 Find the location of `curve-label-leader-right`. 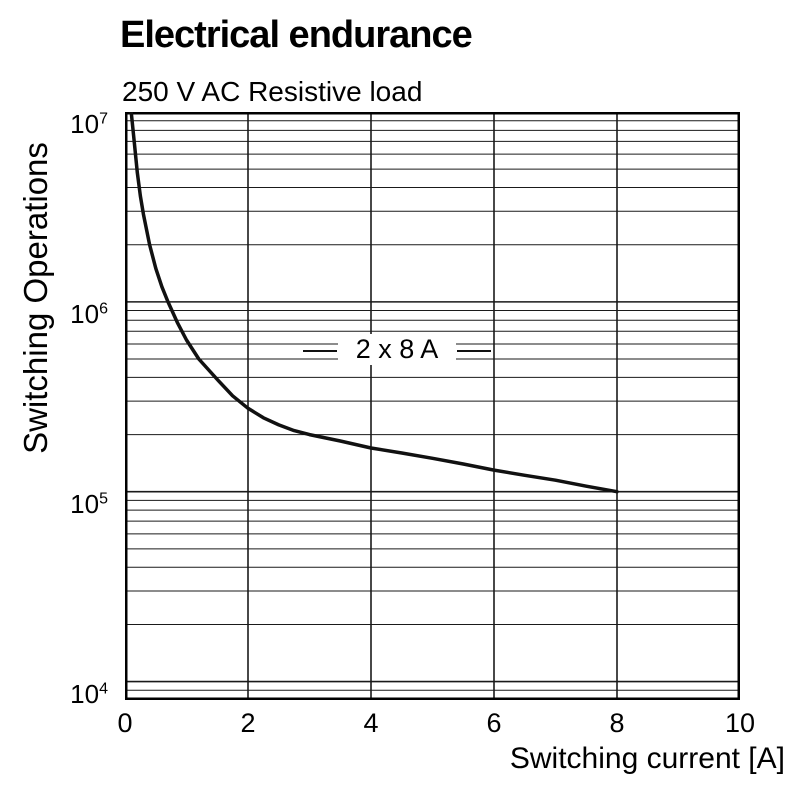

curve-label-leader-right is located at coordinates (474, 351).